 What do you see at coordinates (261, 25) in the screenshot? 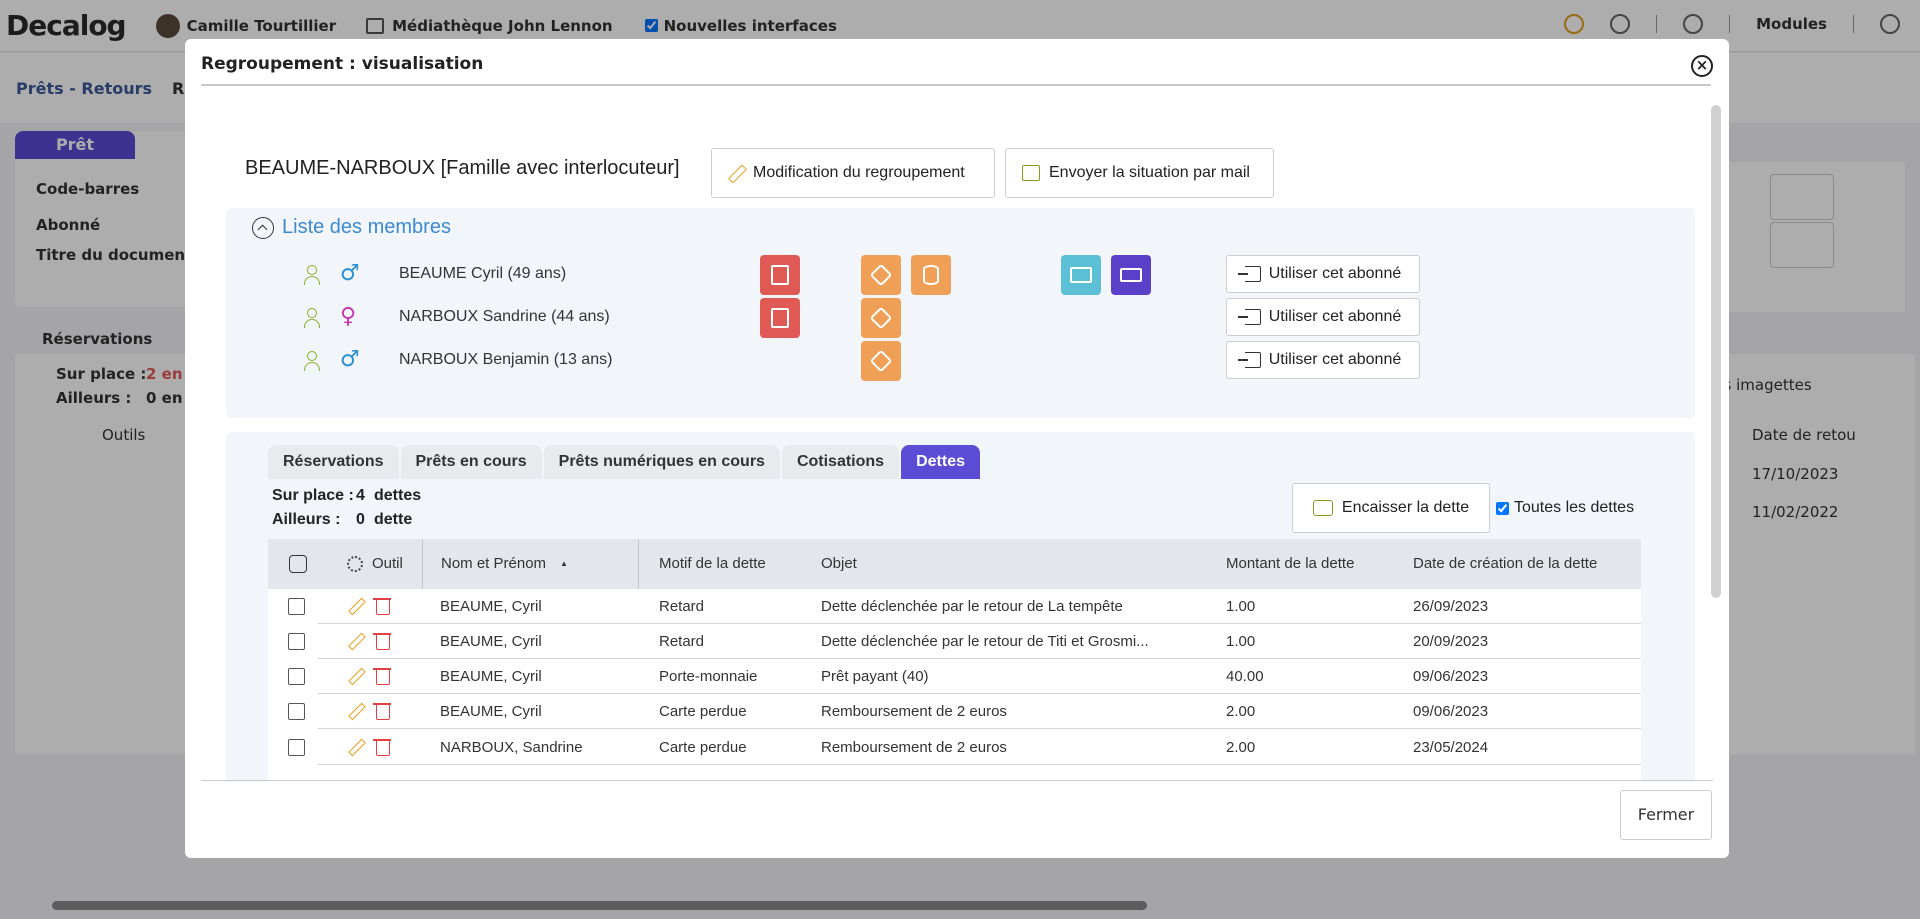
I see `user-name: Camille Tourtillier` at bounding box center [261, 25].